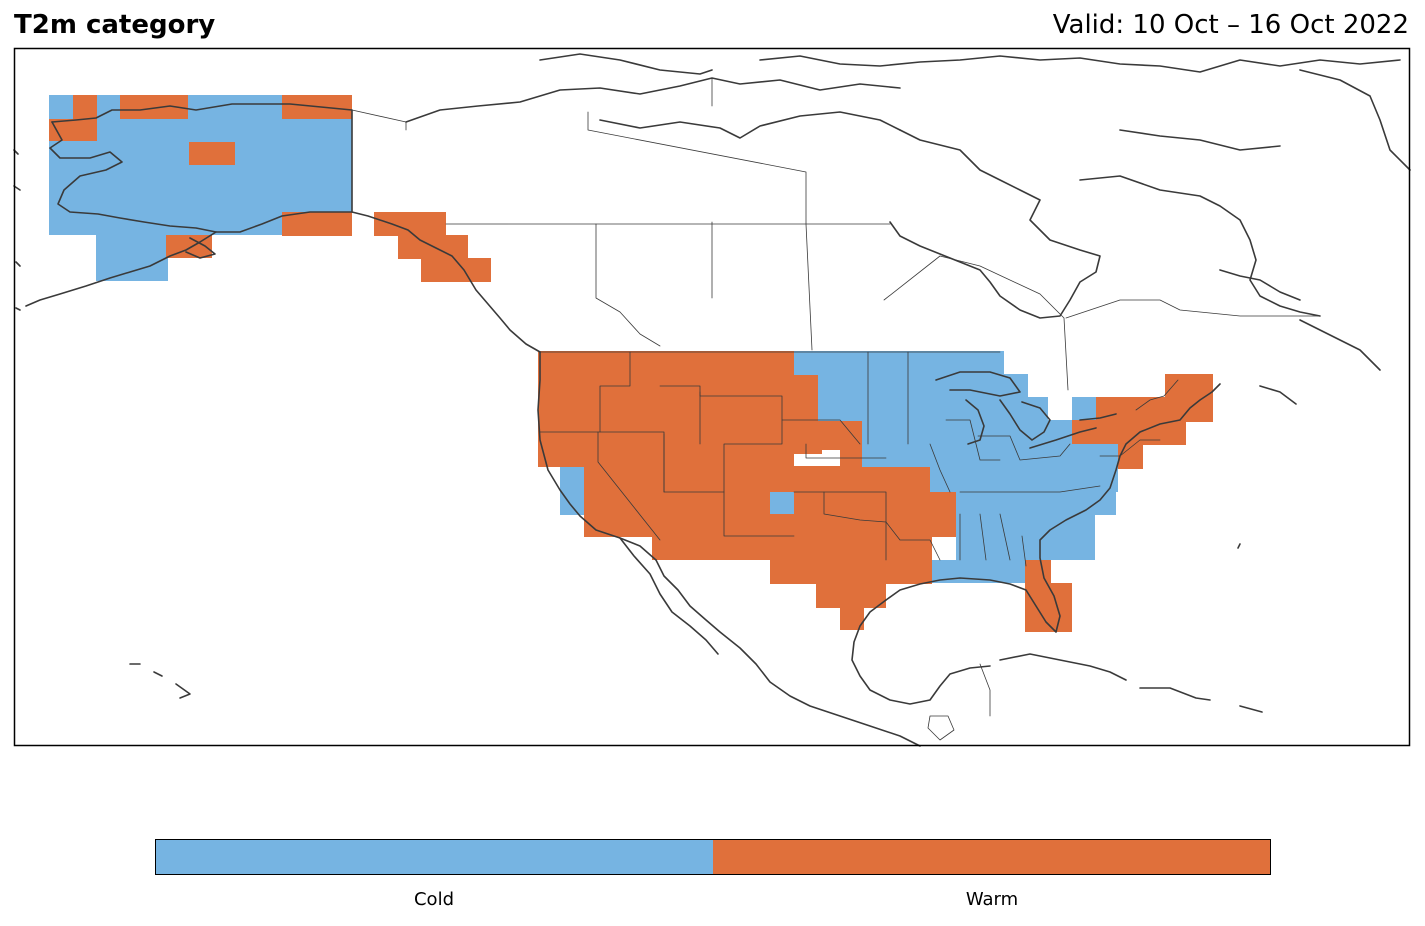 The image size is (1425, 926). I want to click on legend-swatch-warm, so click(991, 857).